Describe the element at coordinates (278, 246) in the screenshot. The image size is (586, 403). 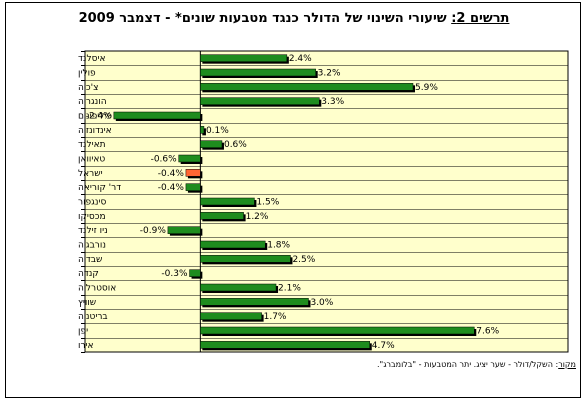
I see `data-label: 1.8%` at that location.